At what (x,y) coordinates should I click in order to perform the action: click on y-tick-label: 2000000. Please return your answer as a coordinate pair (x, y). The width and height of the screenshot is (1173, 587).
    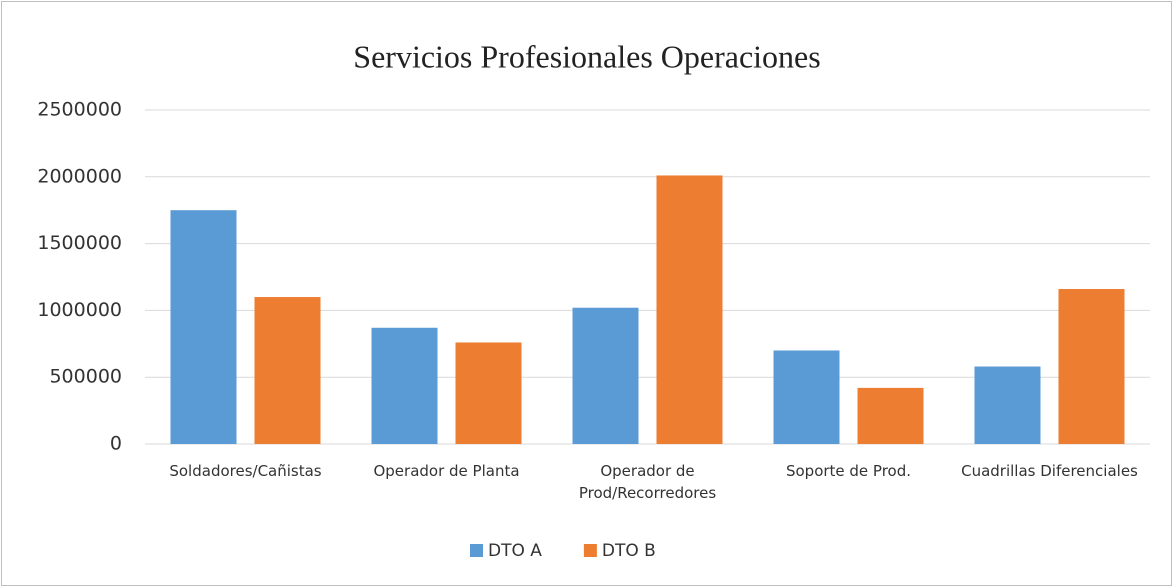
    Looking at the image, I should click on (79, 176).